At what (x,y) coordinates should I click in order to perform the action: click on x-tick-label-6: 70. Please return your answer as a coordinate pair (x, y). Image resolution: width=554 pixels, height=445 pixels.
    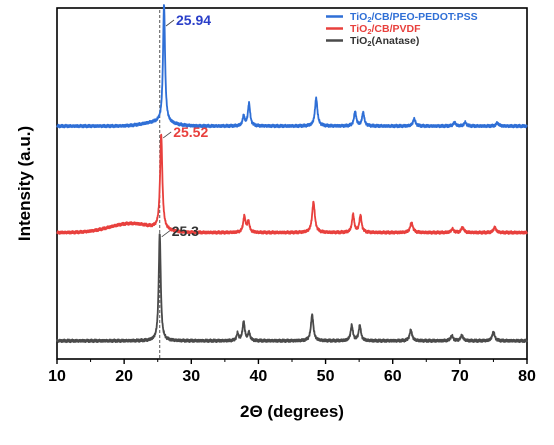
    Looking at the image, I should click on (460, 376).